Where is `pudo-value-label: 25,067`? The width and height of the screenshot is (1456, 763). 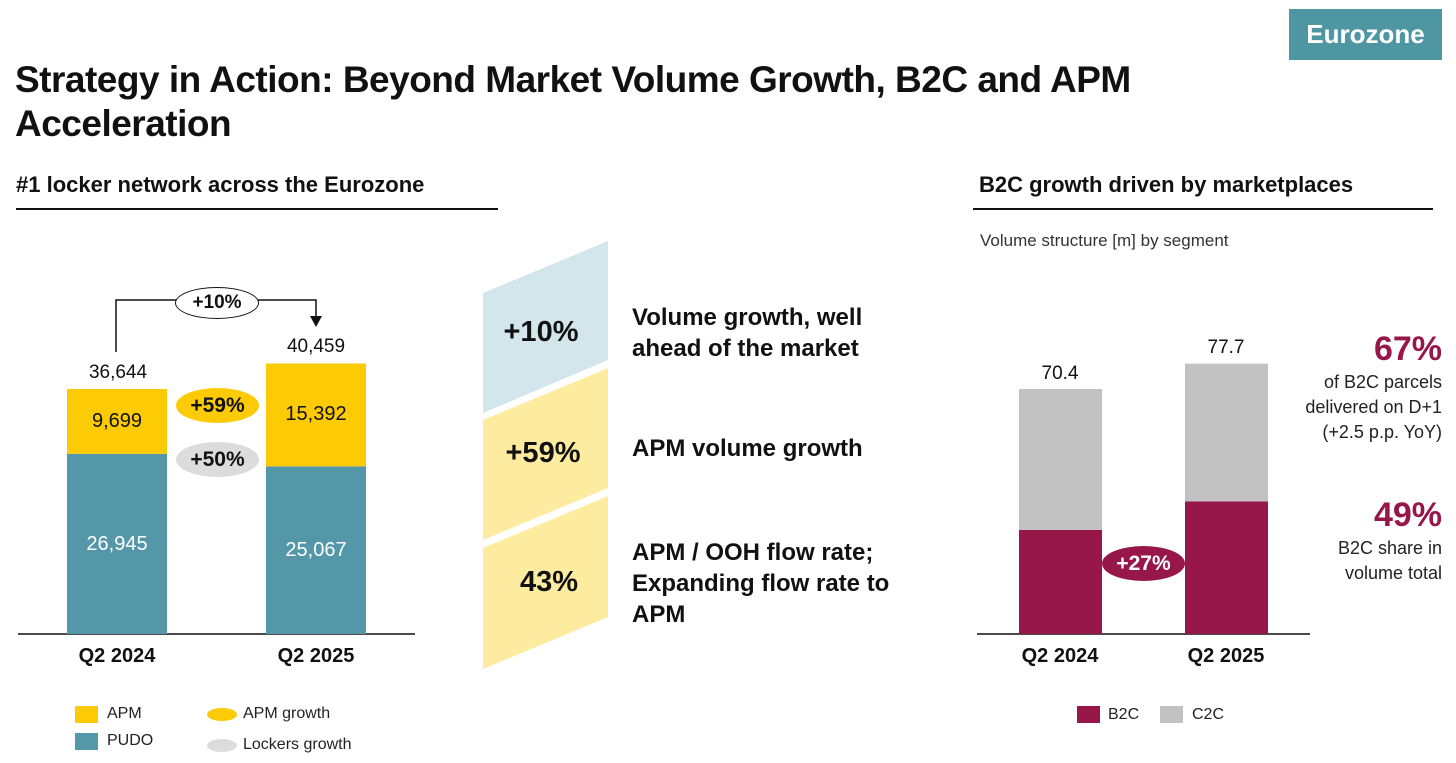
pudo-value-label: 25,067 is located at coordinates (316, 550).